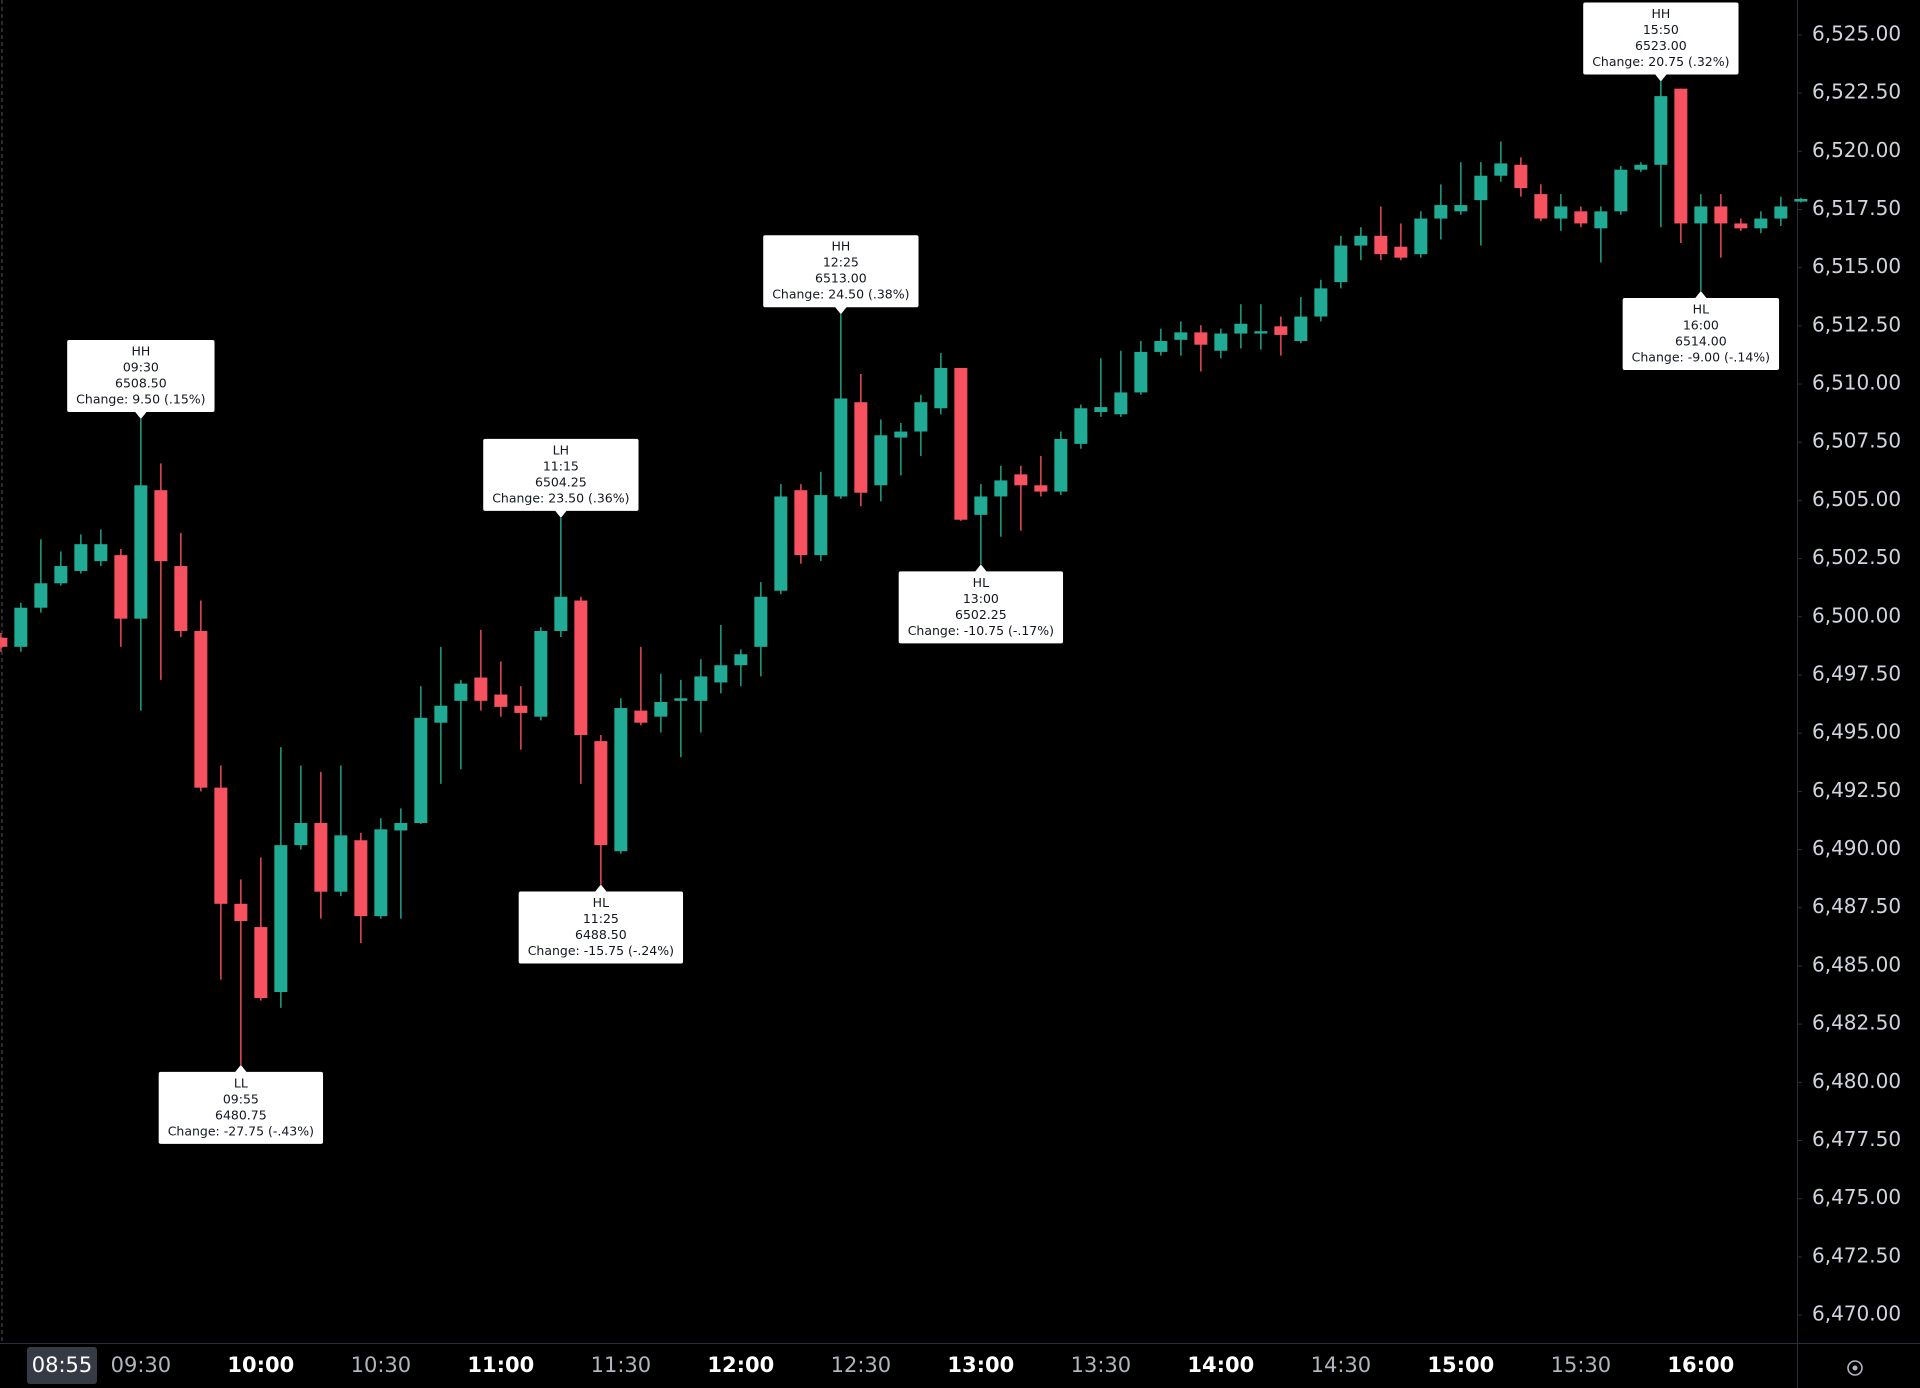  I want to click on settings-icon-ring, so click(1855, 1368).